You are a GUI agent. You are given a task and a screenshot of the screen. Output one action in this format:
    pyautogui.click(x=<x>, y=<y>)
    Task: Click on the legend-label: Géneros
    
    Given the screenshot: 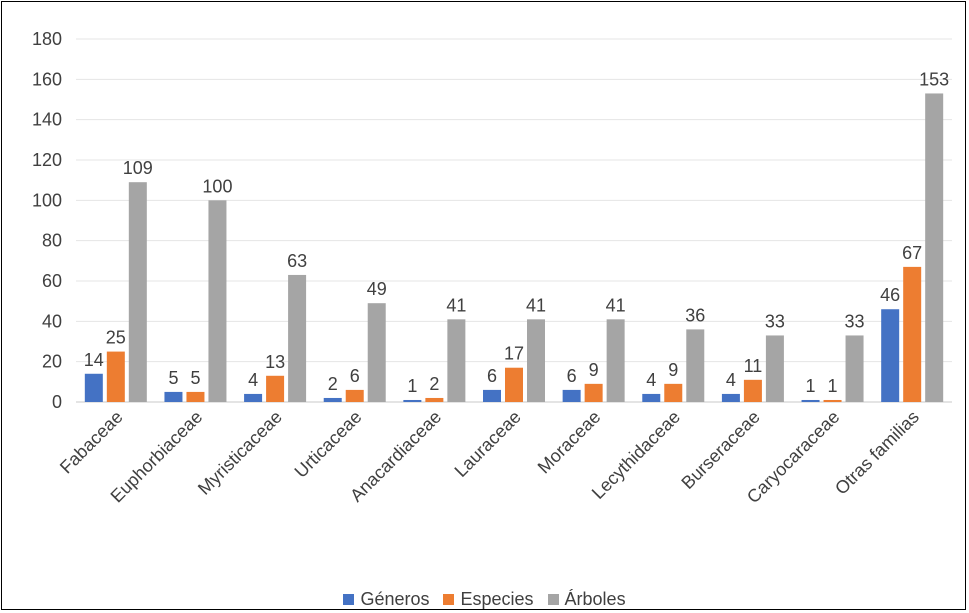 What is the action you would take?
    pyautogui.click(x=395, y=599)
    